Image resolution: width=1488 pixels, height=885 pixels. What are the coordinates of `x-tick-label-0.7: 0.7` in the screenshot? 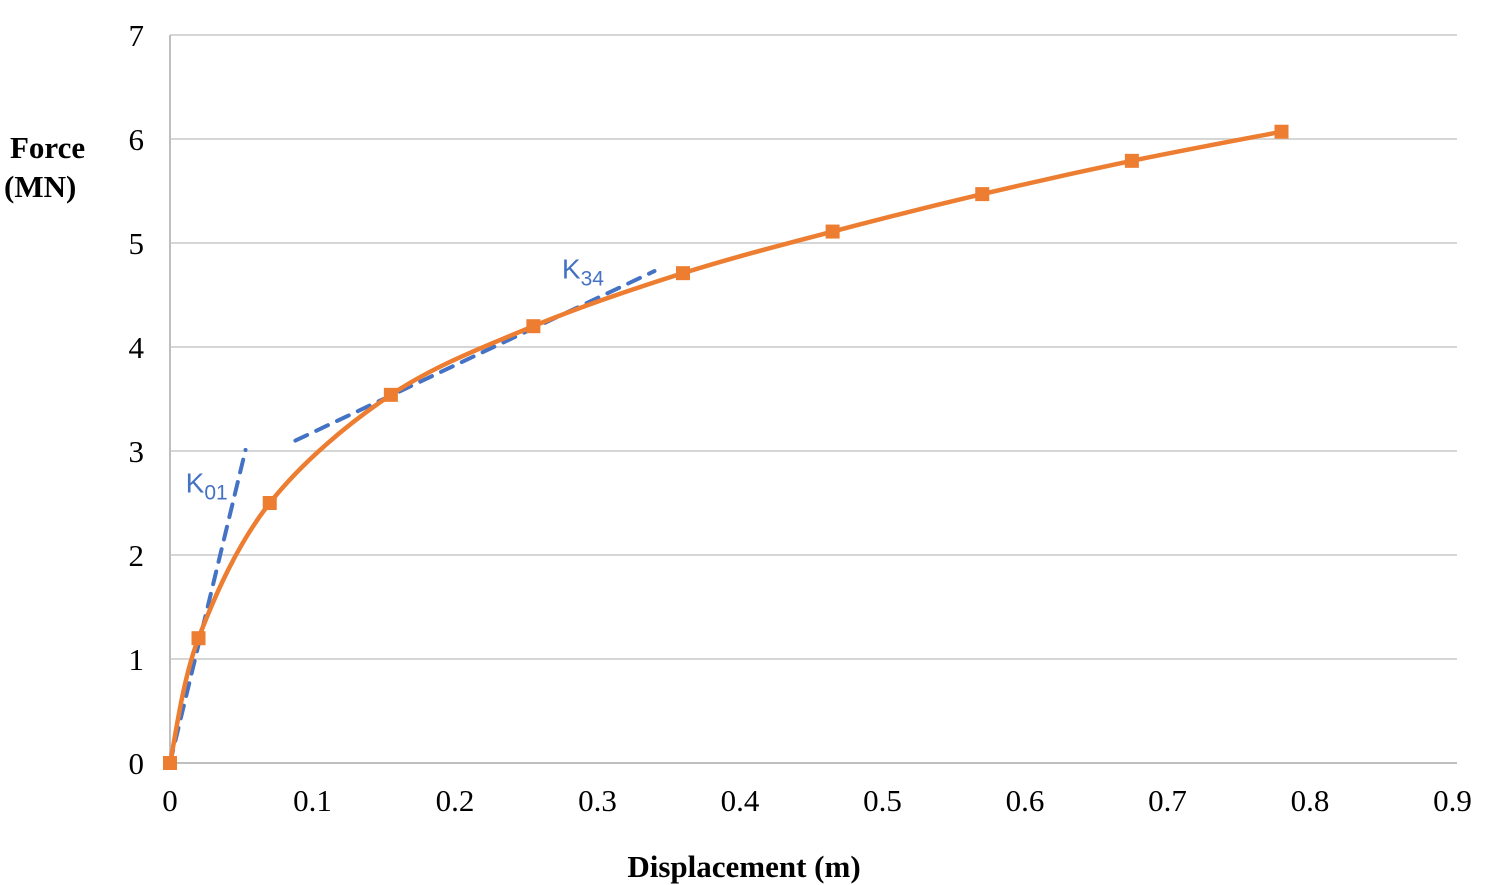 It's located at (1167, 800).